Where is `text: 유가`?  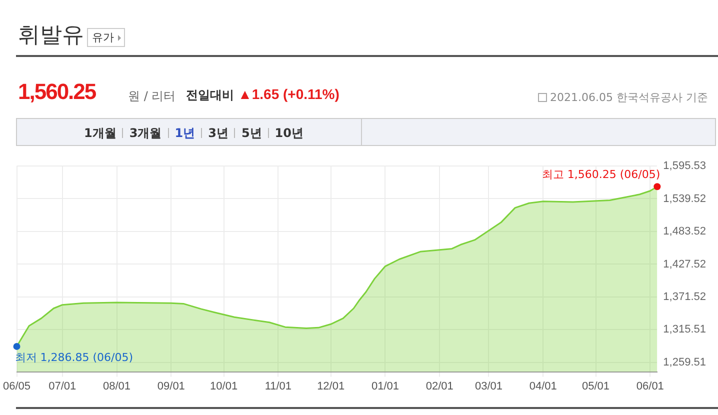
text: 유가 is located at coordinates (103, 37).